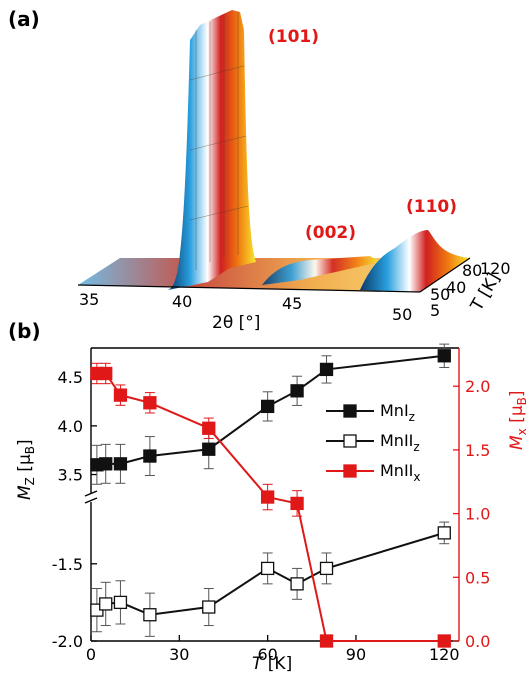 The height and width of the screenshot is (675, 527). What do you see at coordinates (24, 331) in the screenshot?
I see `panel-b-label: (b)` at bounding box center [24, 331].